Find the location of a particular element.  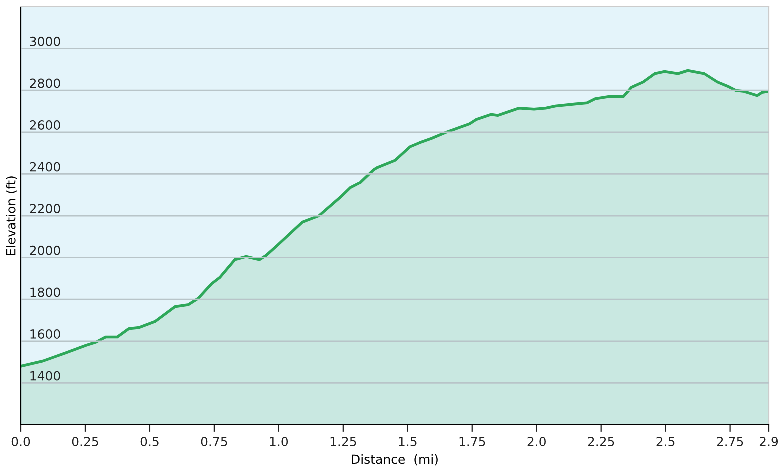

x-tick-label: 0.5 is located at coordinates (149, 441).